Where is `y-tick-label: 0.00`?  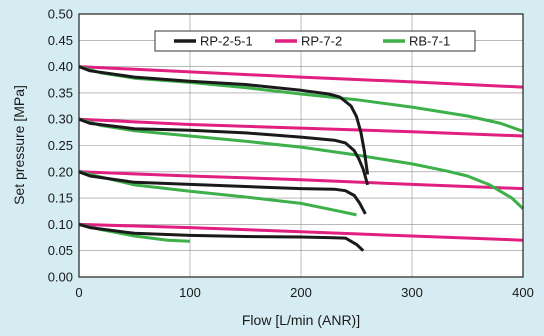 y-tick-label: 0.00 is located at coordinates (60, 277).